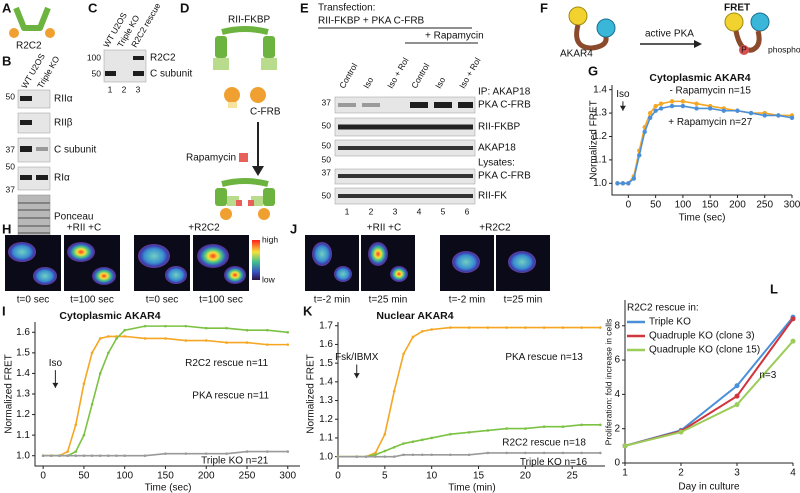  What do you see at coordinates (11, 189) in the screenshot?
I see `panel-b-text: 37` at bounding box center [11, 189].